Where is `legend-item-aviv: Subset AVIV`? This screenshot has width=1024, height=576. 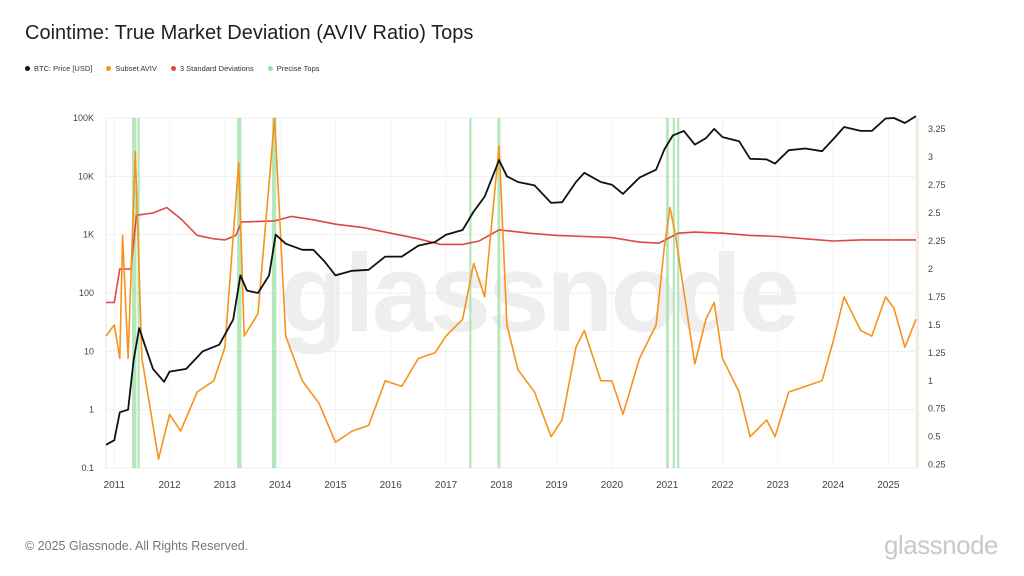 legend-item-aviv: Subset AVIV is located at coordinates (131, 68).